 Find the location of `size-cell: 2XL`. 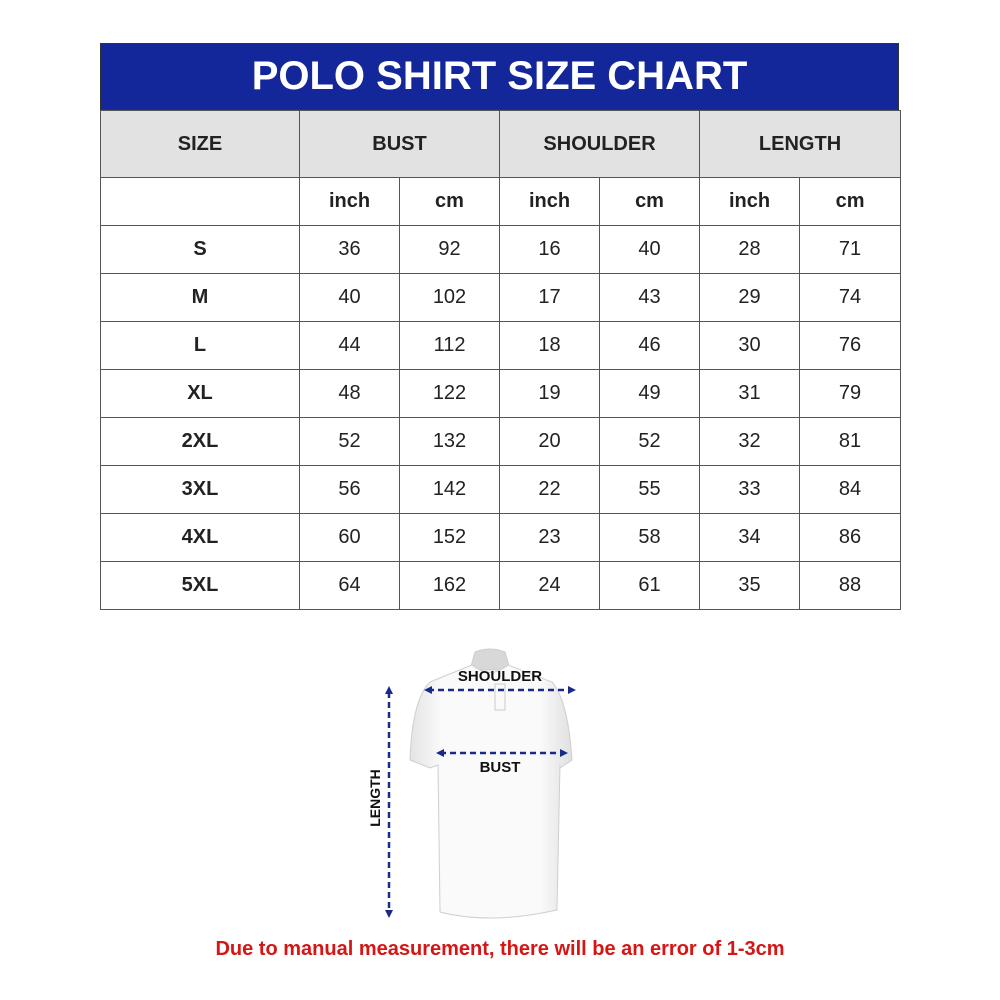

size-cell: 2XL is located at coordinates (200, 441).